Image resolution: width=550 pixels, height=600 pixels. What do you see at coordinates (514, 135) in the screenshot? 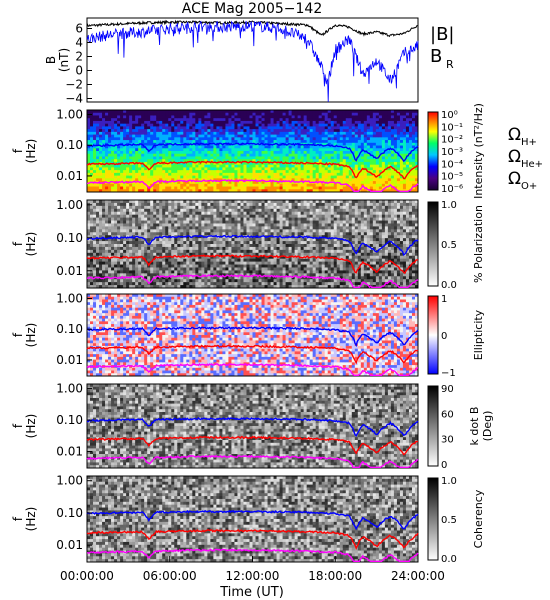
I see `gyrofrequency-legend: Ω` at bounding box center [514, 135].